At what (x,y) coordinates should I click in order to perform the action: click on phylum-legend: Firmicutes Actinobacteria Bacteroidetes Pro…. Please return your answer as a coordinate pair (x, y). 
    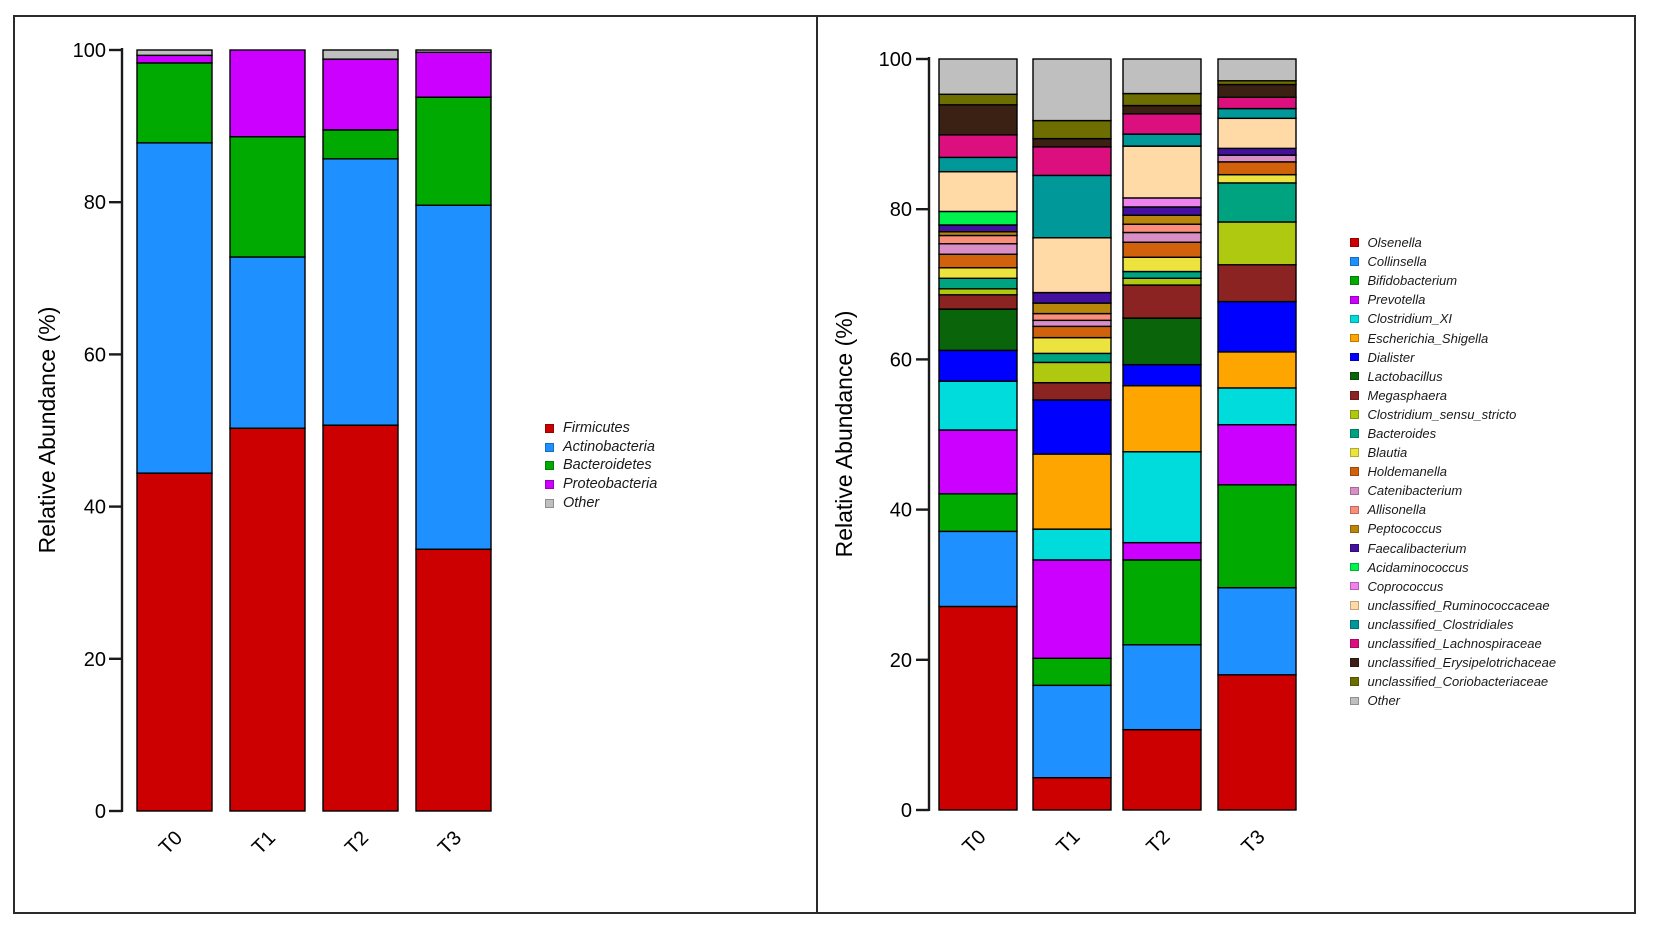
    Looking at the image, I should click on (601, 465).